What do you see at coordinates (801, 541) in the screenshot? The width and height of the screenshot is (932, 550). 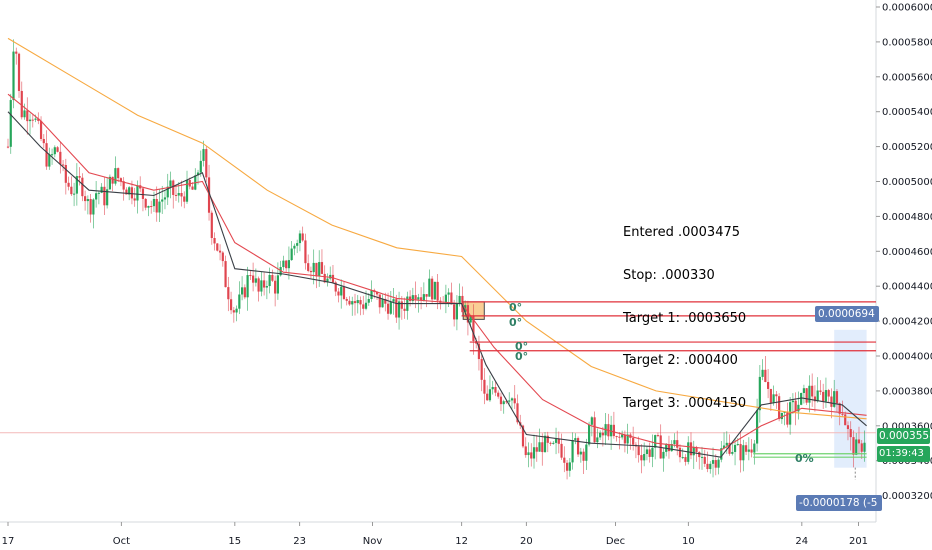 I see `x-tick-label: 24` at bounding box center [801, 541].